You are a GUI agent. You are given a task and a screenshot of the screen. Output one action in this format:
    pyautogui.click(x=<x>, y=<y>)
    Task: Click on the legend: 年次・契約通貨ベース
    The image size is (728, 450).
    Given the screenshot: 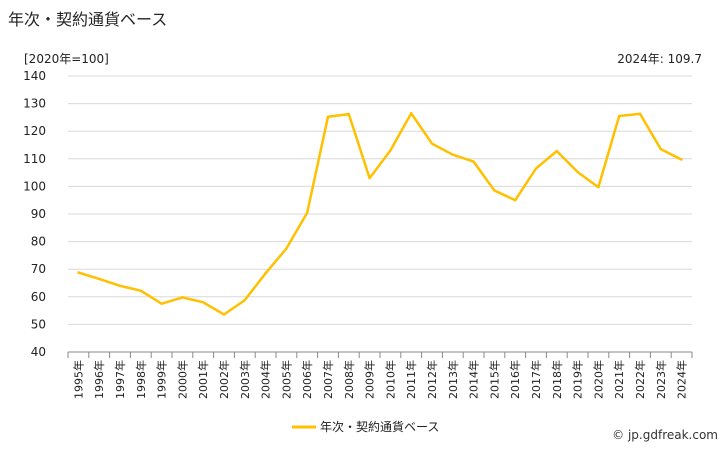 What is the action you would take?
    pyautogui.click(x=365, y=426)
    